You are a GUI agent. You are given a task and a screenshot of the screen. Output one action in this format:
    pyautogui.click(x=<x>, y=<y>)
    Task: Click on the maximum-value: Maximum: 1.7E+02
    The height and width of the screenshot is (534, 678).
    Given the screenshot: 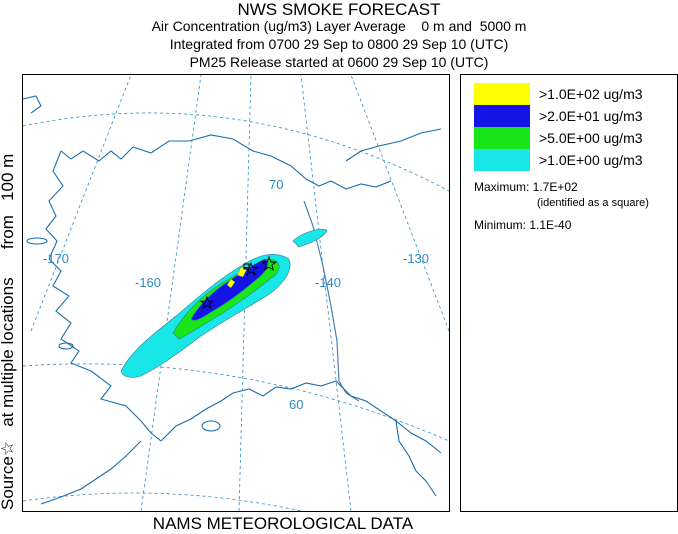 What is the action you would take?
    pyautogui.click(x=526, y=187)
    